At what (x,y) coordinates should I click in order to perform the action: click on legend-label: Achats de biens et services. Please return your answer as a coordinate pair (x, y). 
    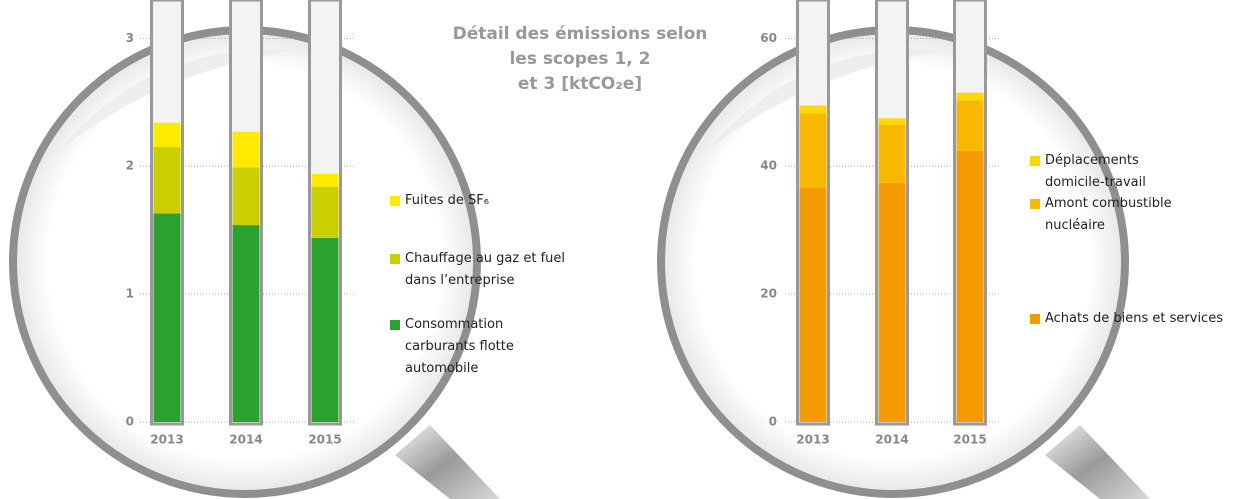
    Looking at the image, I should click on (1134, 318).